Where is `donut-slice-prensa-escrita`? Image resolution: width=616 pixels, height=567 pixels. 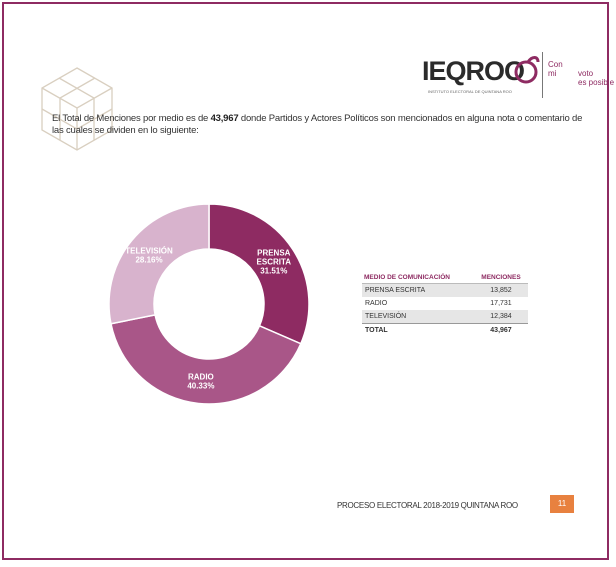 donut-slice-prensa-escrita is located at coordinates (259, 274).